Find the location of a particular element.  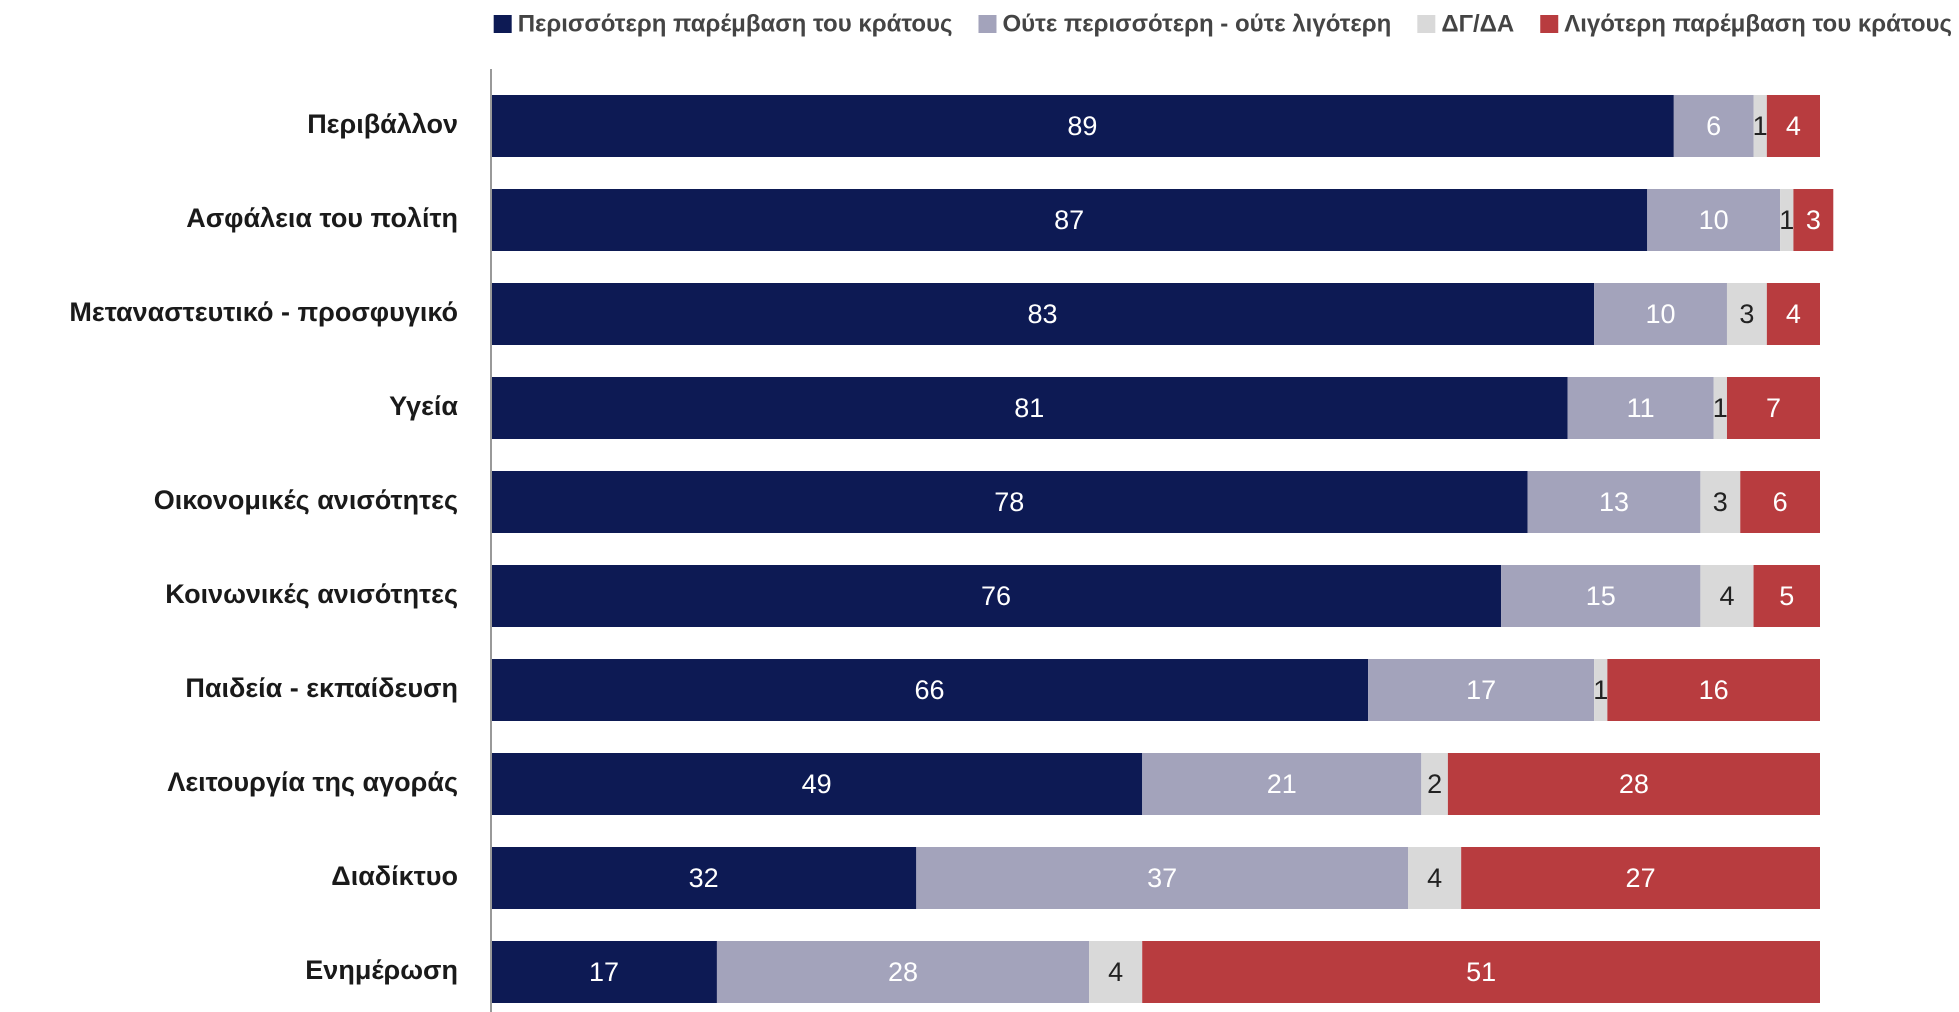

category-label: Ενημέρωση is located at coordinates (381, 970).